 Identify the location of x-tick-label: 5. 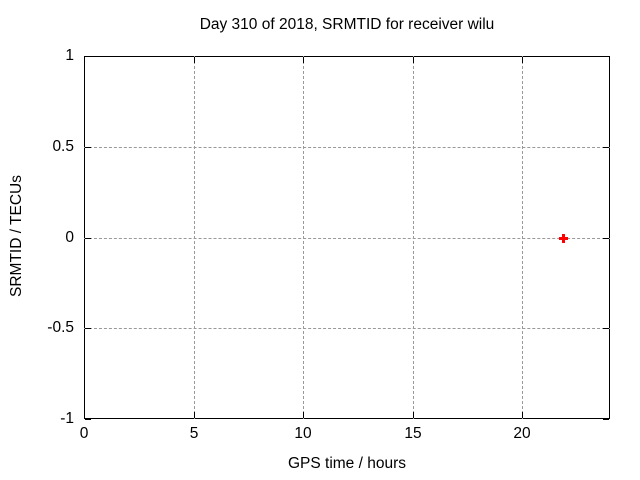
(194, 433).